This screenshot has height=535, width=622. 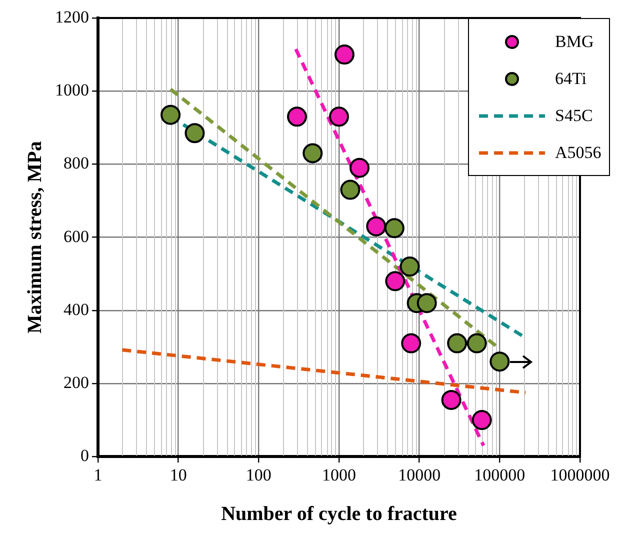 What do you see at coordinates (259, 474) in the screenshot?
I see `x-tick-label: 100` at bounding box center [259, 474].